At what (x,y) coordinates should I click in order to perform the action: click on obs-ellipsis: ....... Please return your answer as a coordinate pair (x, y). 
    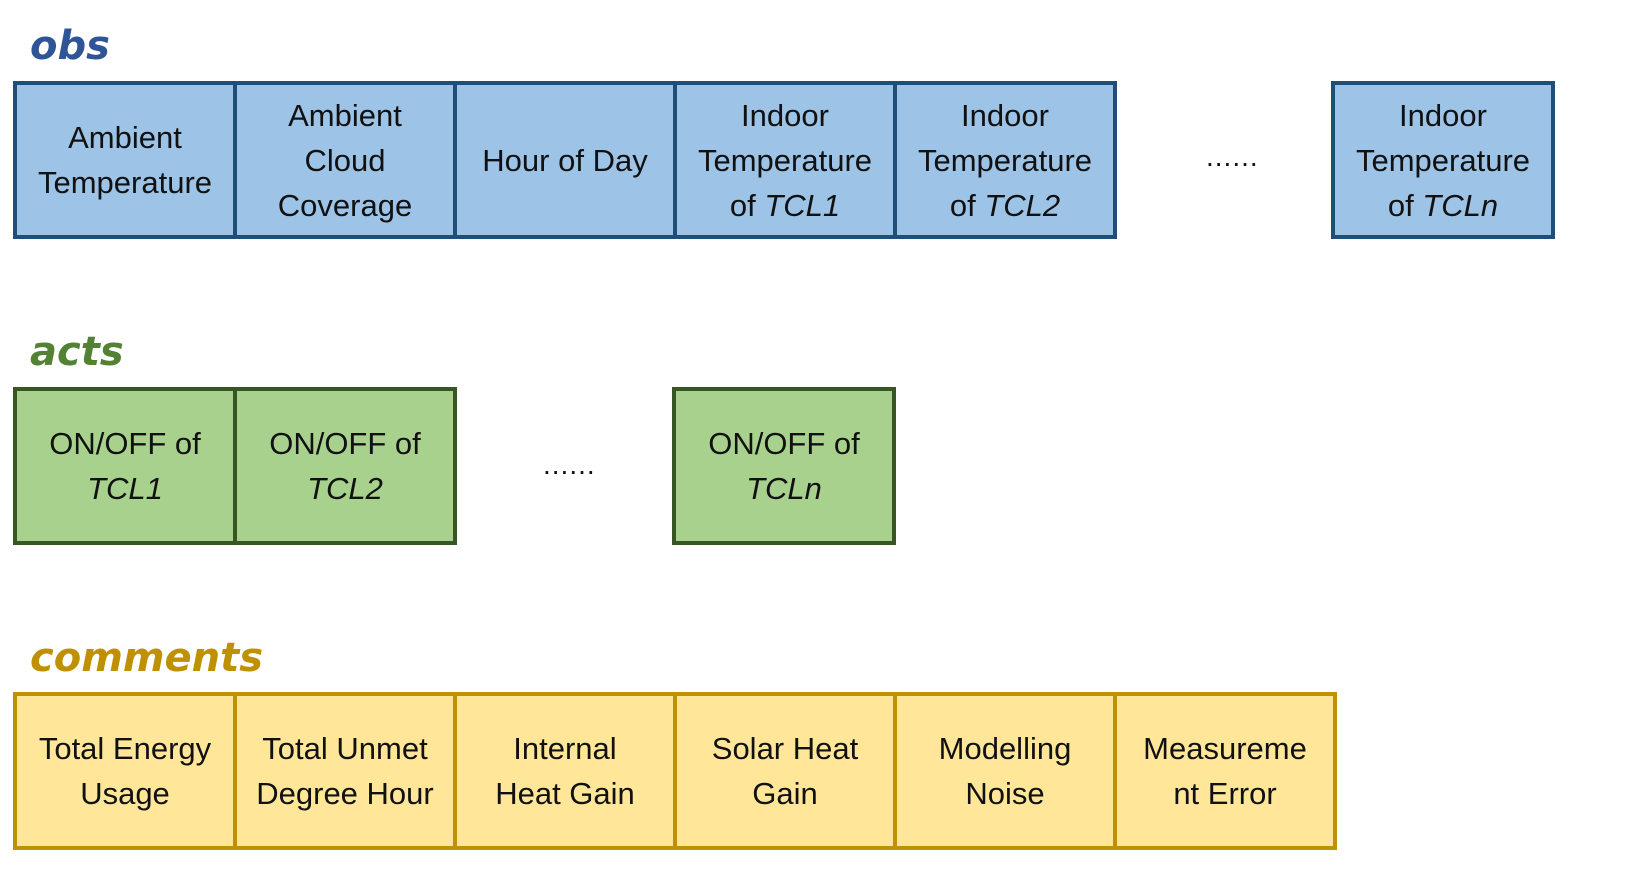
    Looking at the image, I should click on (1232, 156).